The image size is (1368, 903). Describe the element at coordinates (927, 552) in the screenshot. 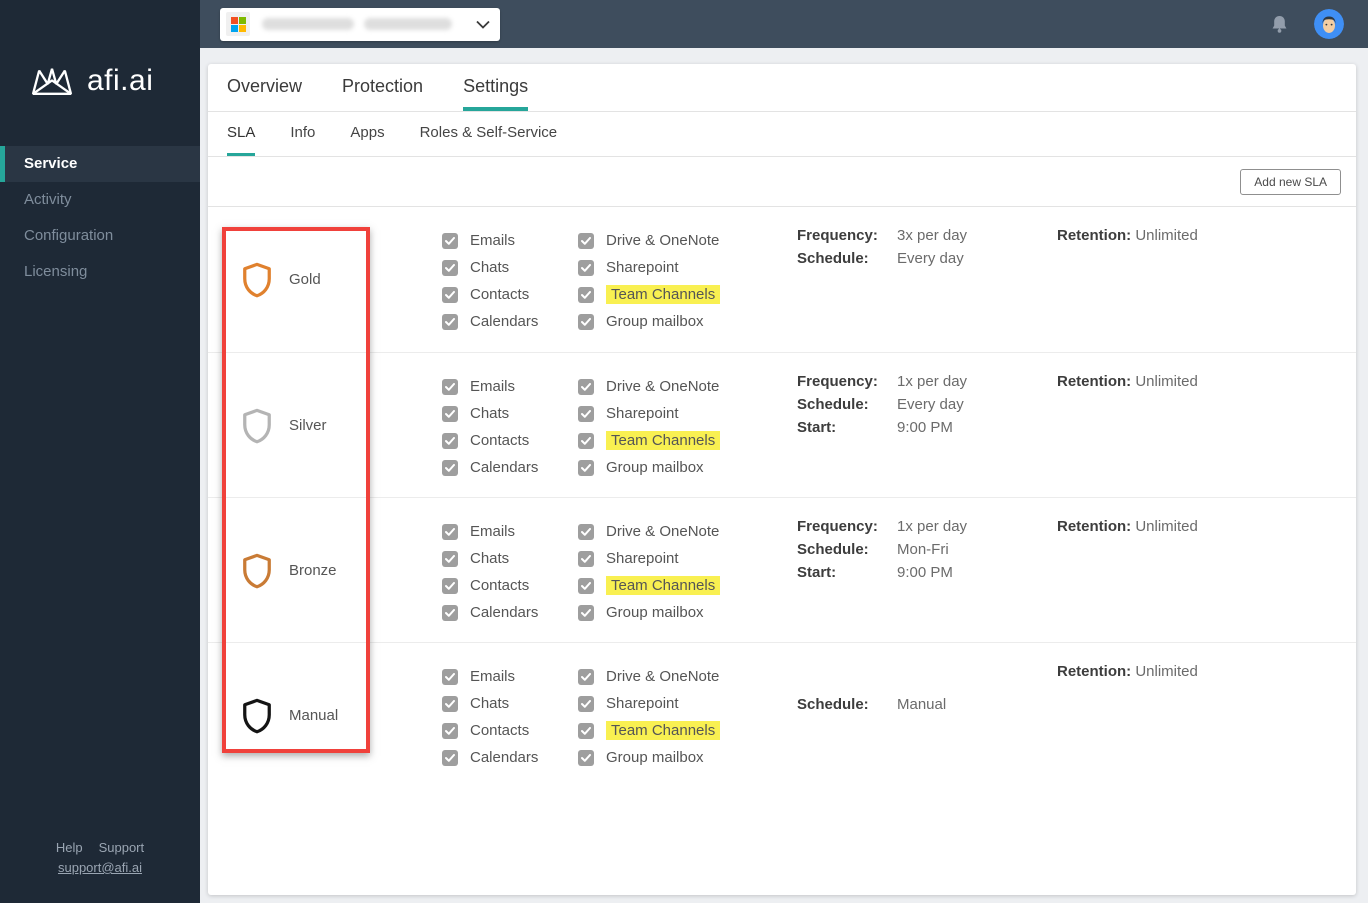

I see `schedule-line-schedule: Schedule: Mon-Fri` at that location.